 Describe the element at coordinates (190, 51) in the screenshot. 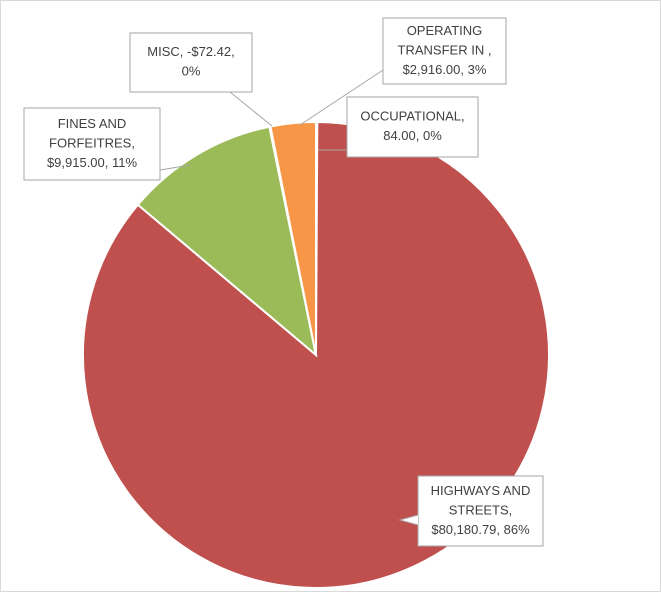

I see `data-label: MISC, -$72.42,` at that location.